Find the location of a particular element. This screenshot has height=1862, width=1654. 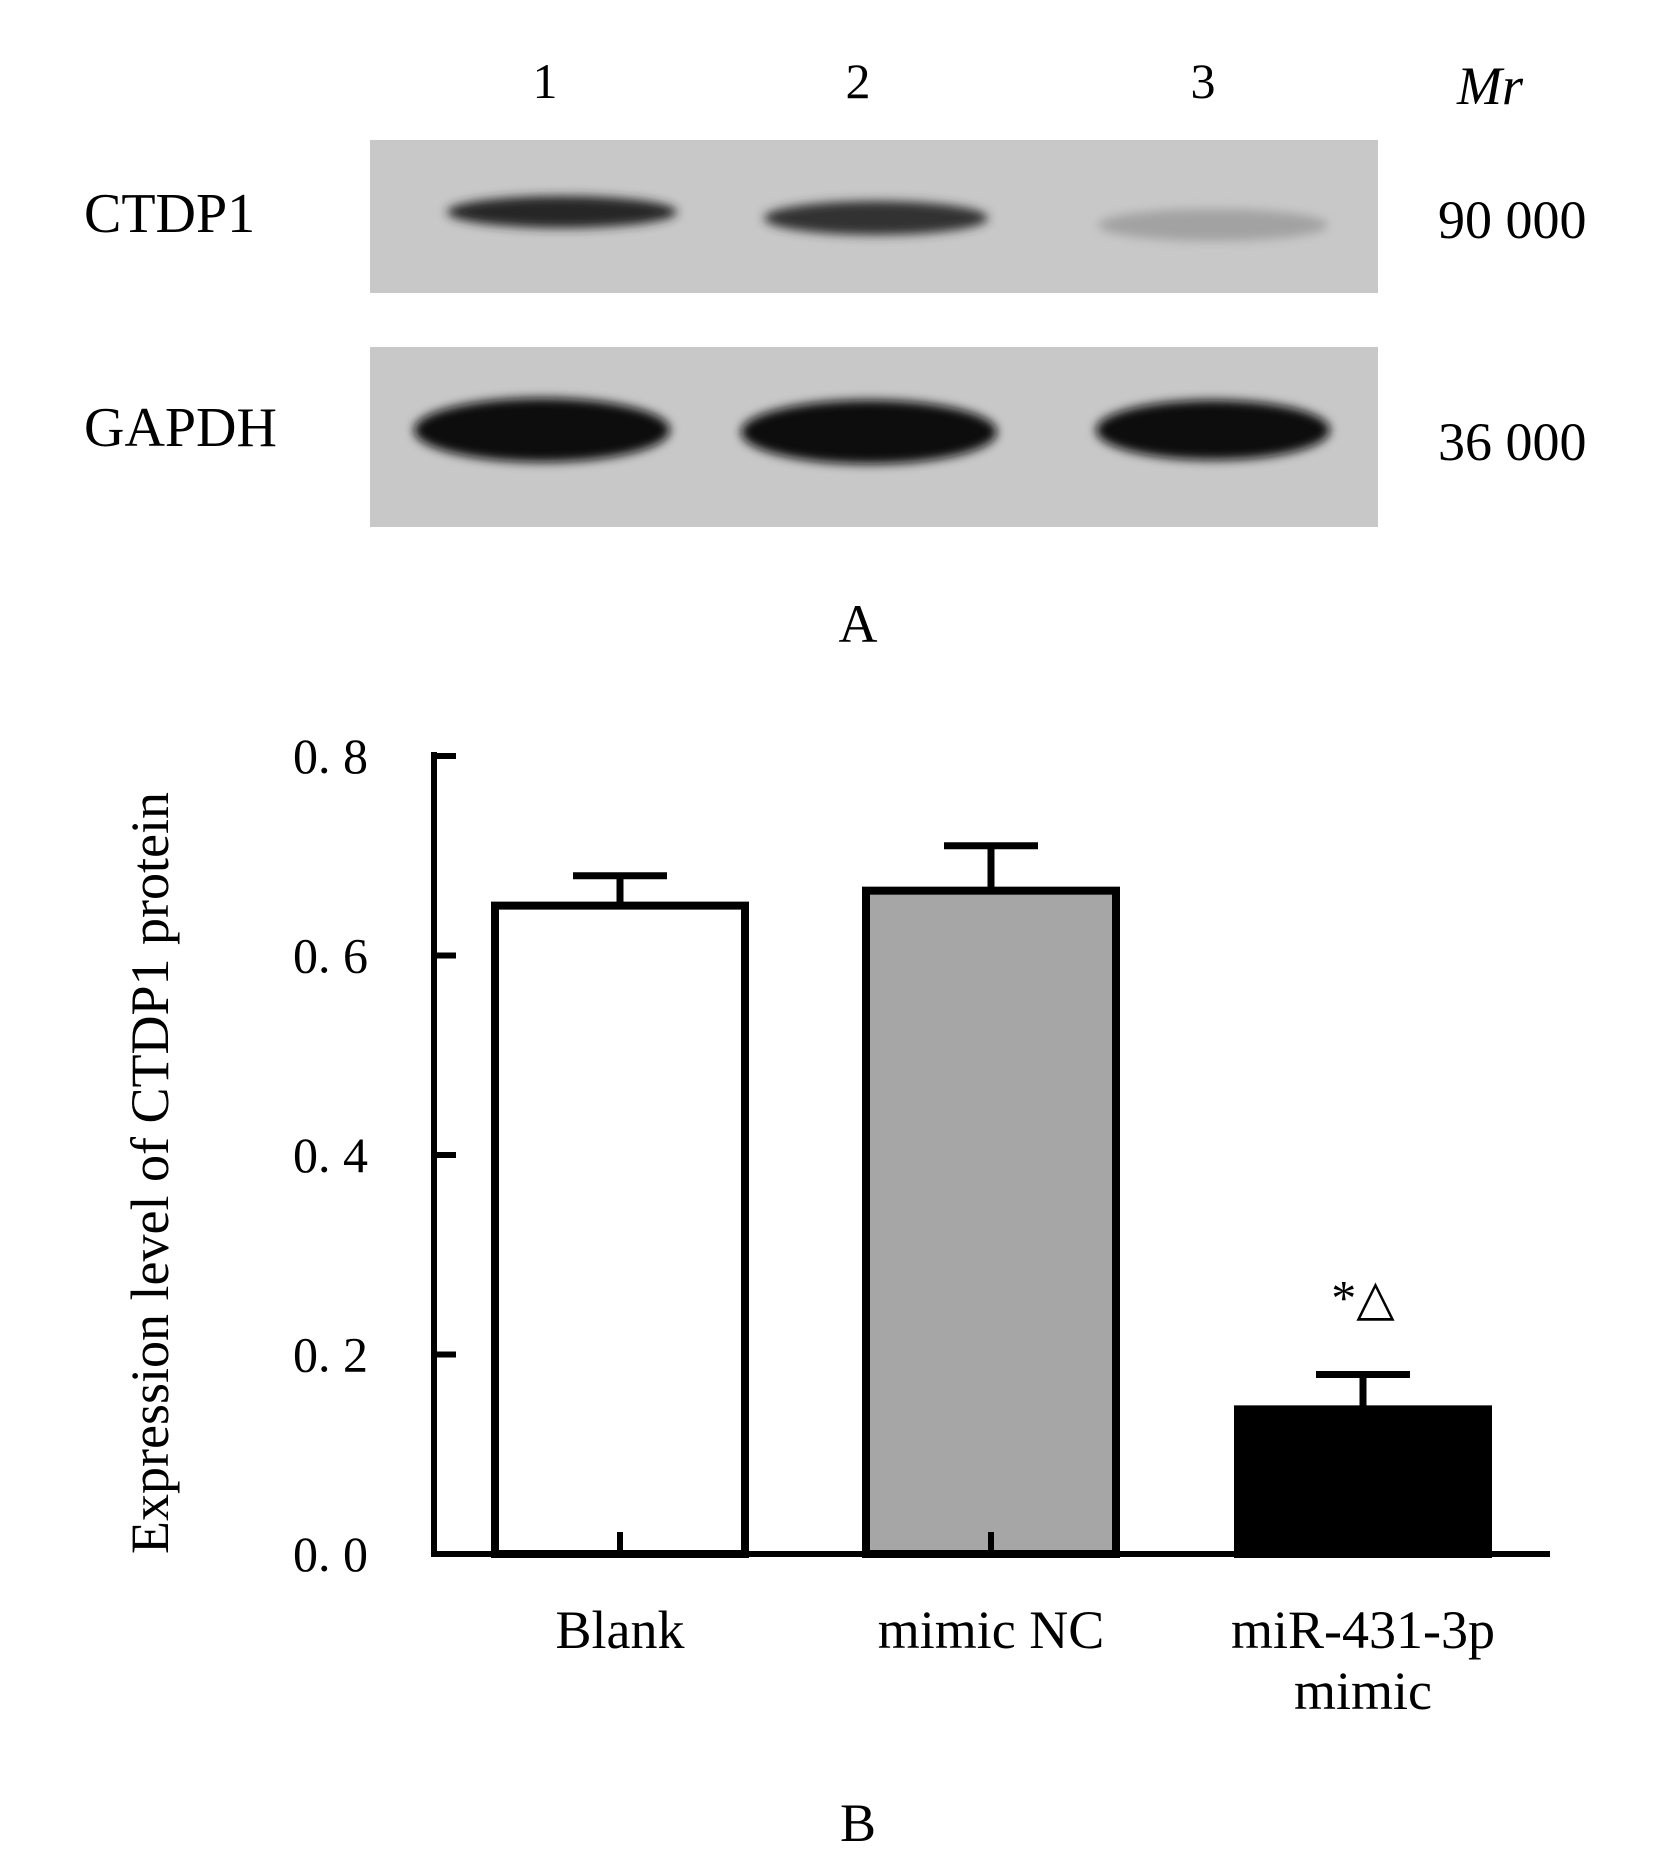

x-tick-label: Blank is located at coordinates (620, 1630).